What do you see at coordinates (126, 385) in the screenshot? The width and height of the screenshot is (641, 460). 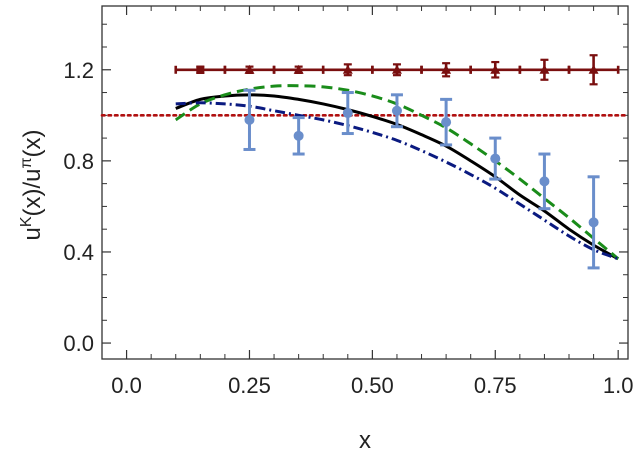 I see `x-tick-label: 0.0` at bounding box center [126, 385].